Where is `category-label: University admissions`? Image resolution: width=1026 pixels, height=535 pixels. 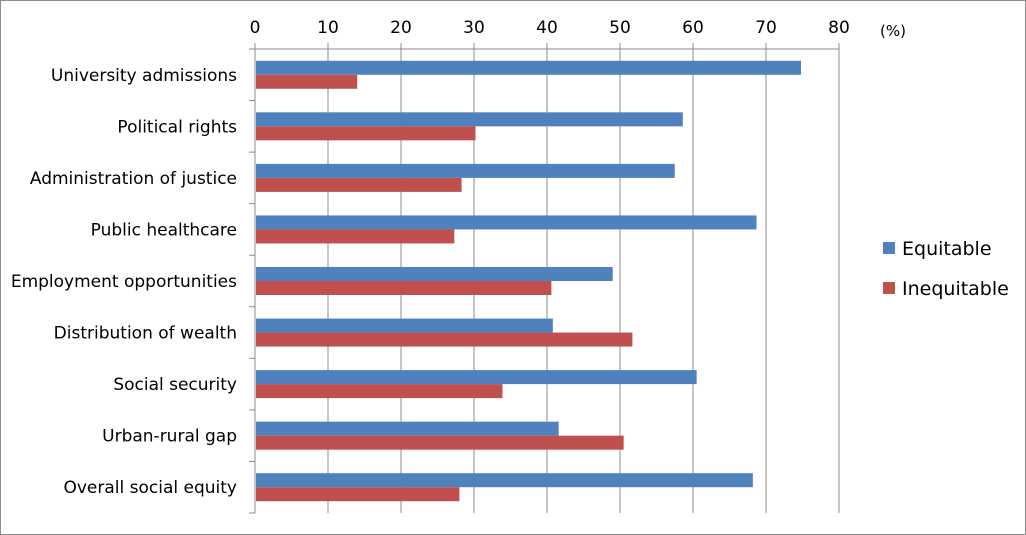
category-label: University admissions is located at coordinates (144, 76).